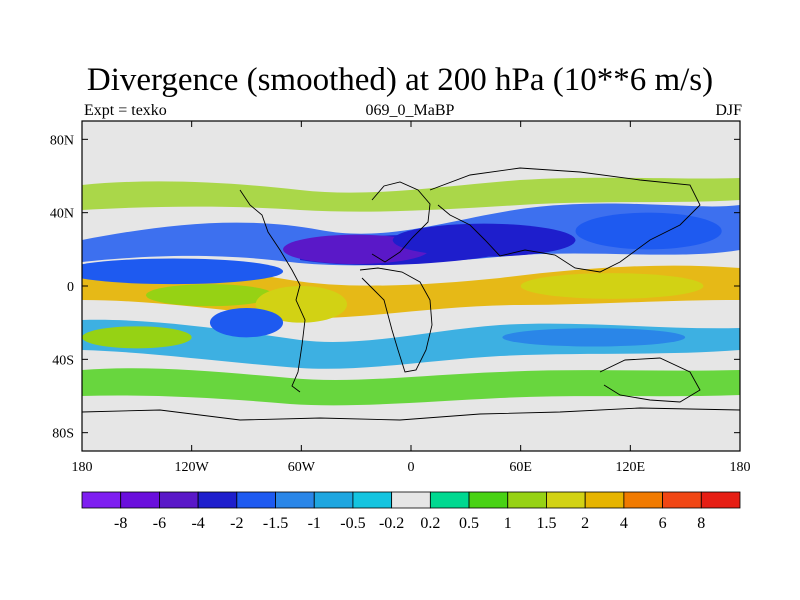 The image size is (800, 600). Describe the element at coordinates (275, 523) in the screenshot. I see `colorbar-label-4: -1.5` at that location.